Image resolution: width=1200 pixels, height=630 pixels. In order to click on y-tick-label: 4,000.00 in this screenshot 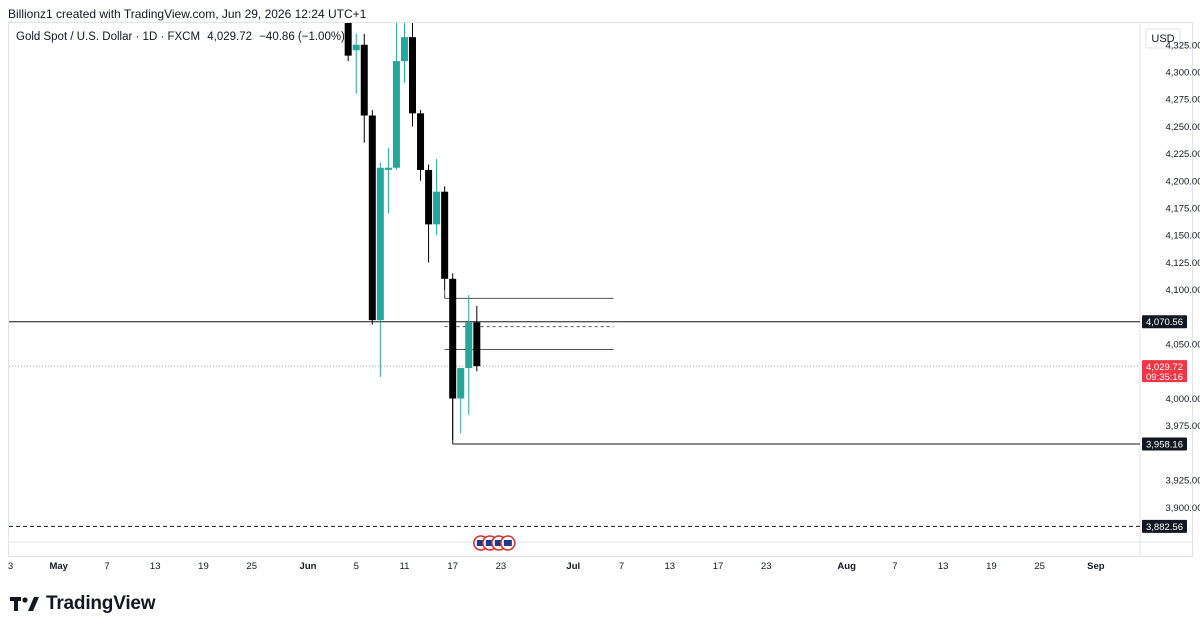, I will do `click(1183, 399)`.